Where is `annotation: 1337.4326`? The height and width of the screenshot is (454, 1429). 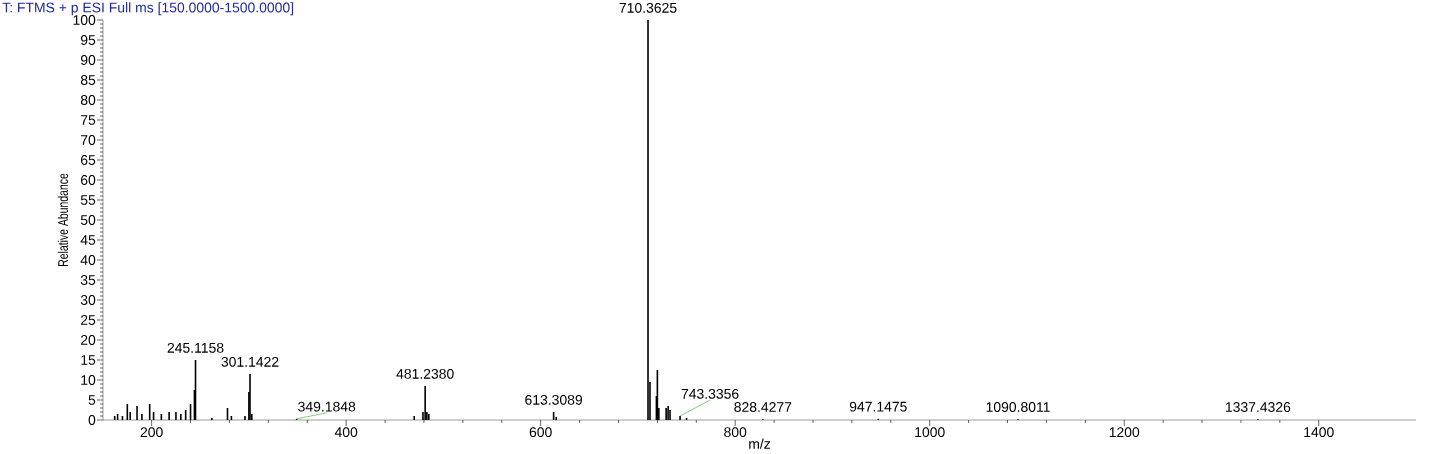 annotation: 1337.4326 is located at coordinates (1258, 407).